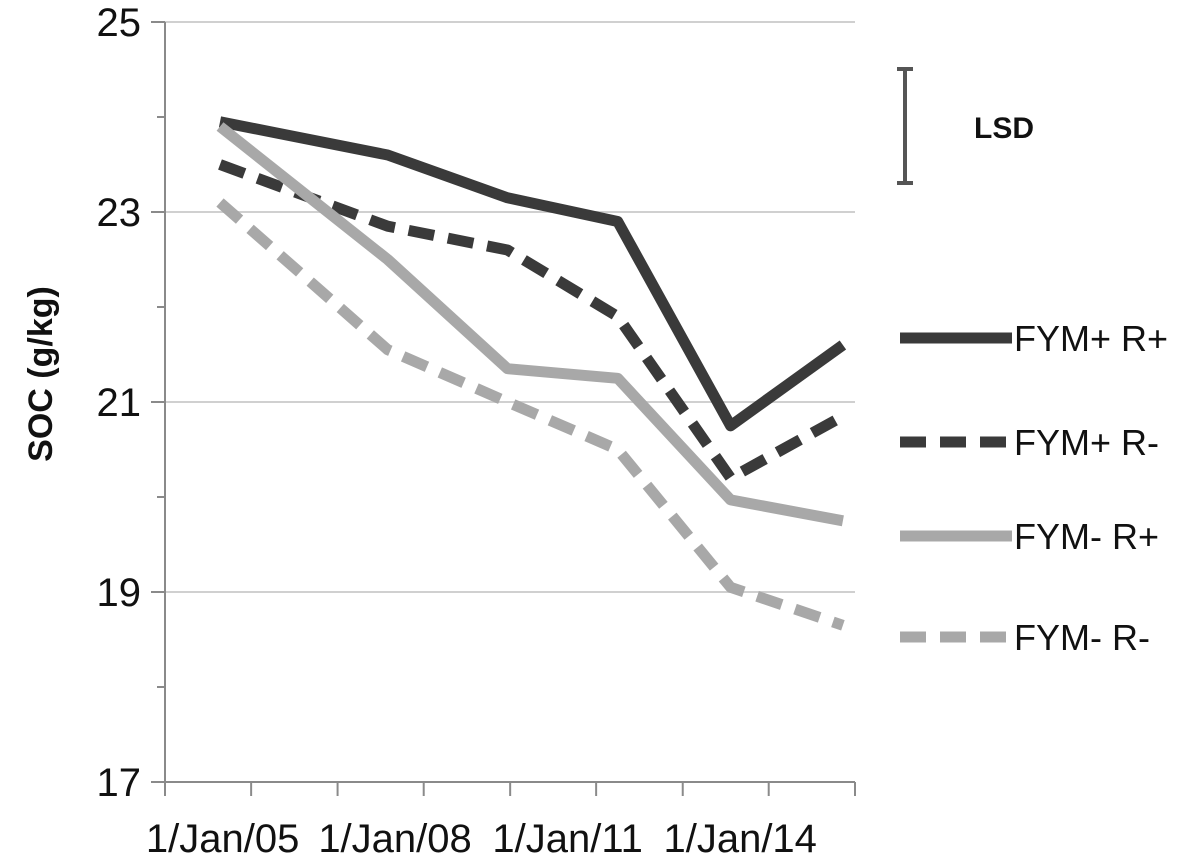 This screenshot has height=864, width=1199. I want to click on lsd-label: LSD, so click(1004, 128).